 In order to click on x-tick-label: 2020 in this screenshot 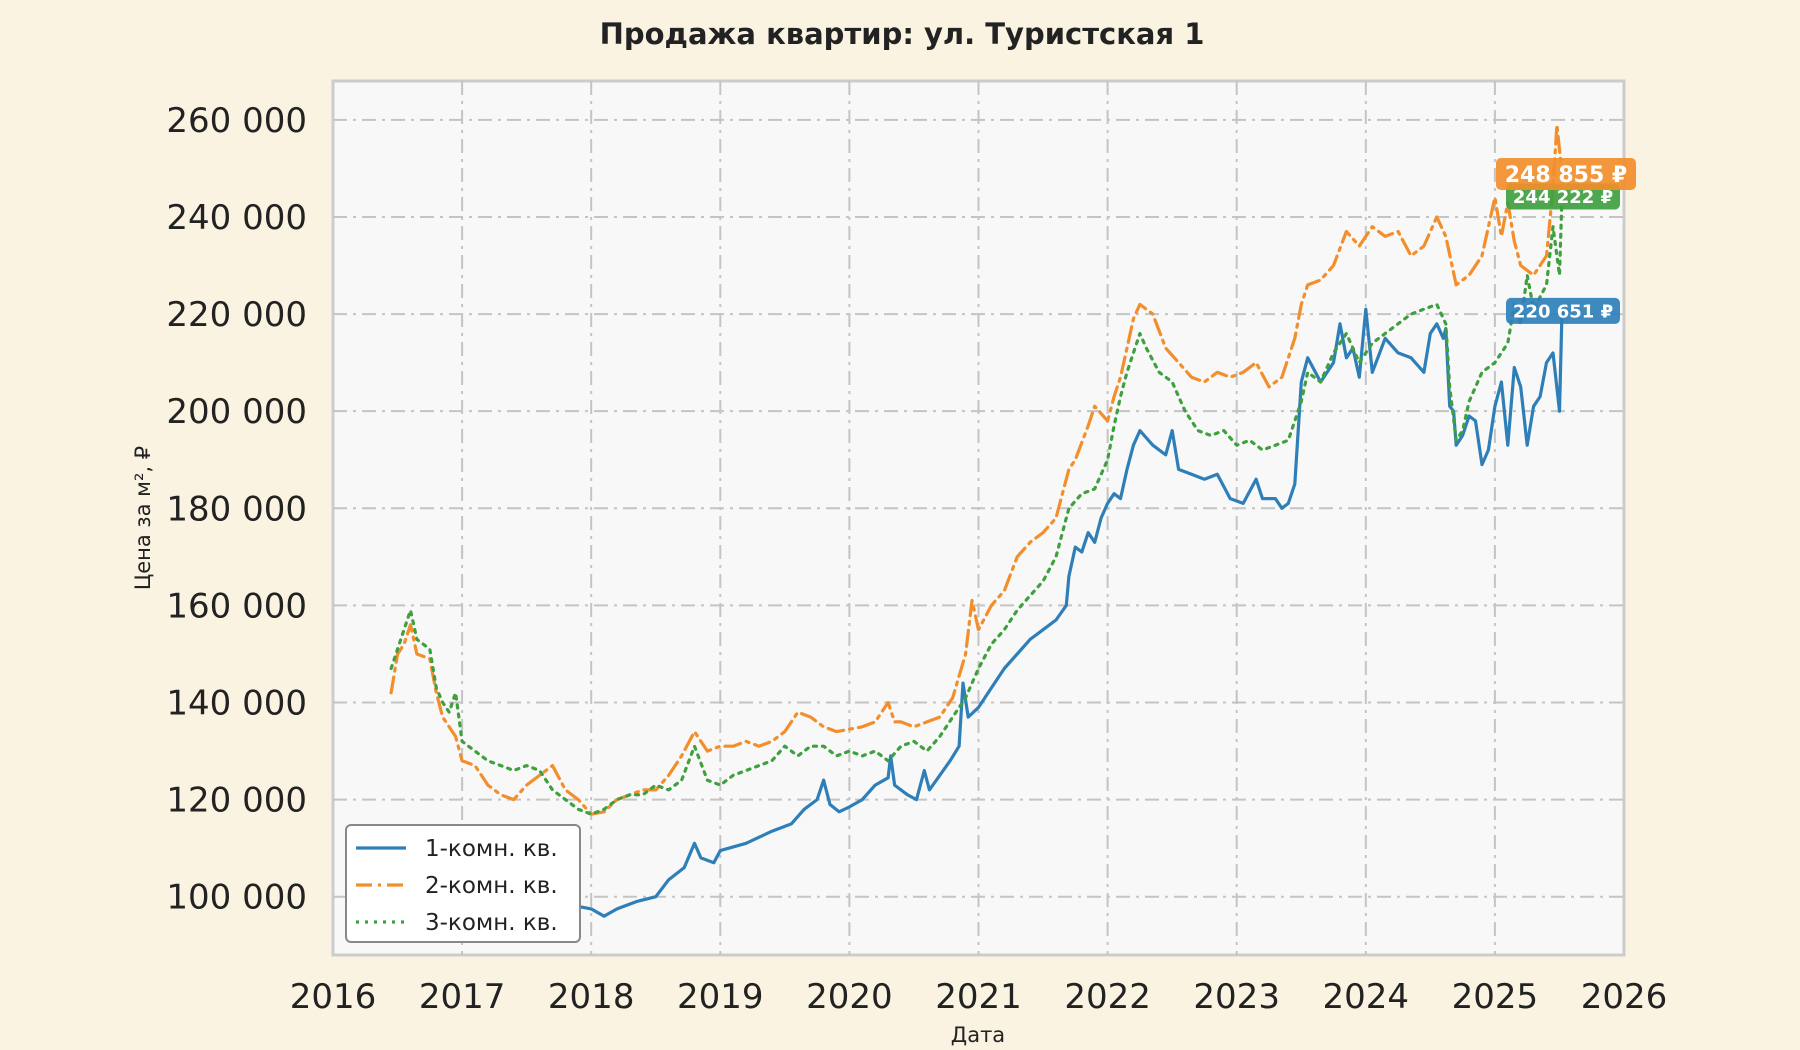, I will do `click(849, 997)`.